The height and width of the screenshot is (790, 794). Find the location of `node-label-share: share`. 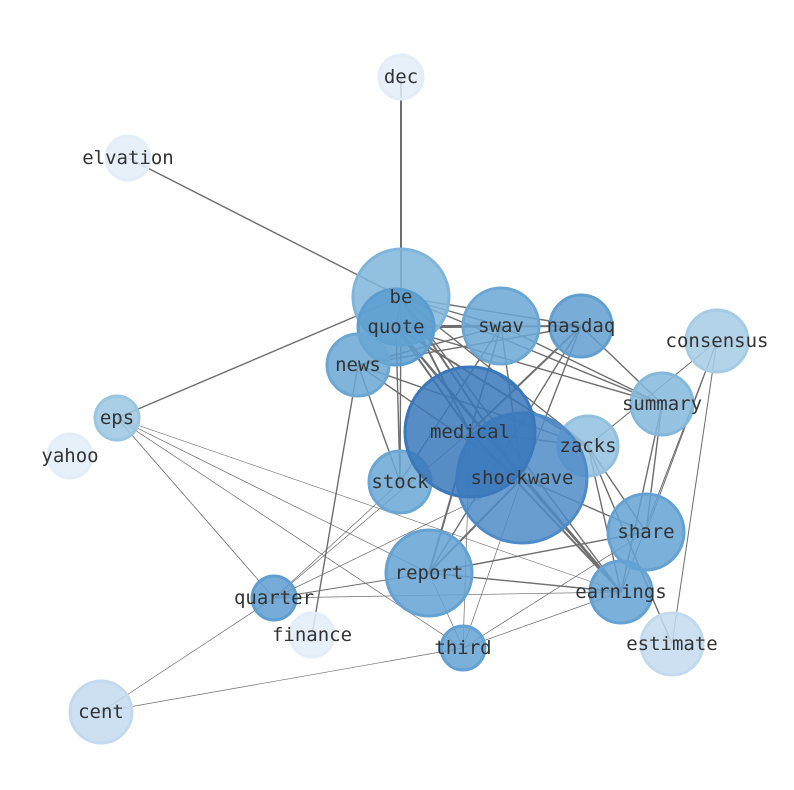

node-label-share: share is located at coordinates (645, 532).